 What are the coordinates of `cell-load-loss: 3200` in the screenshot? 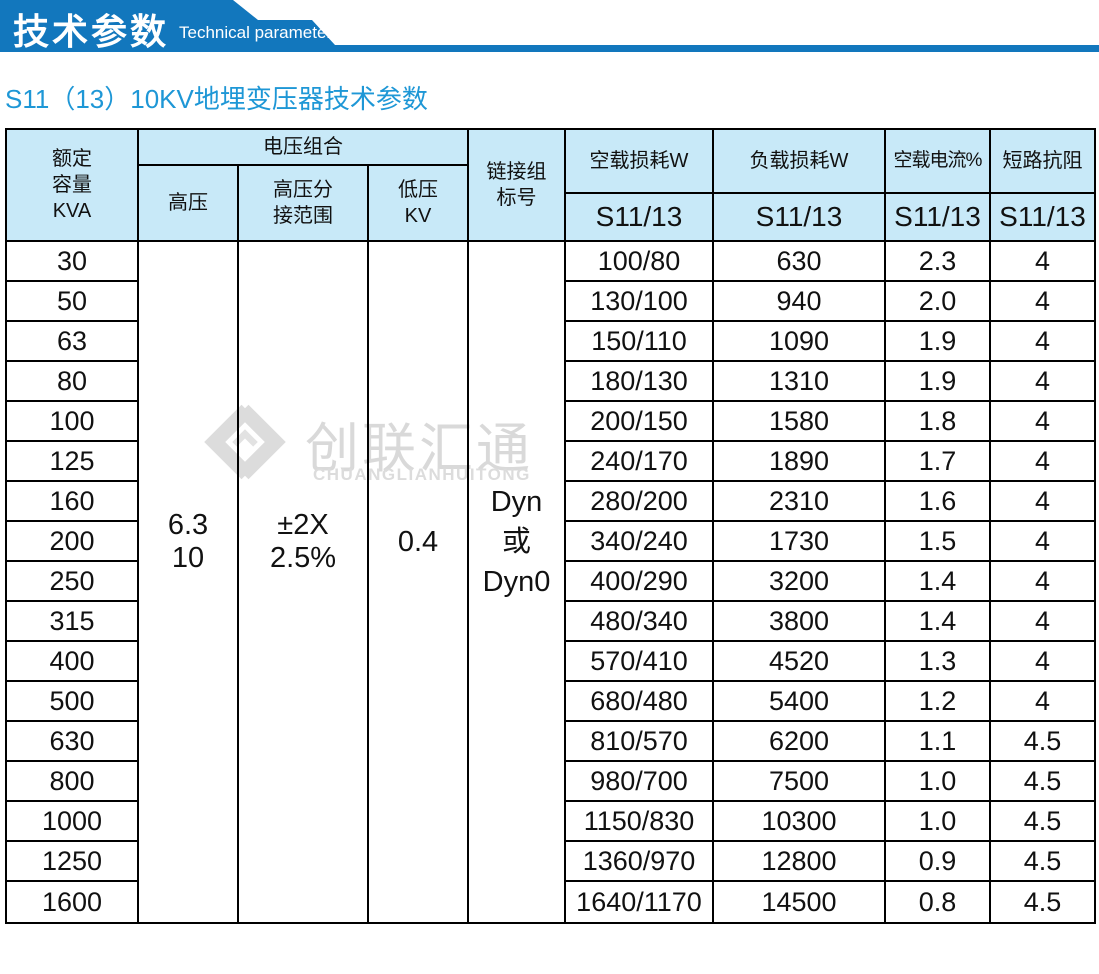 It's located at (800, 582).